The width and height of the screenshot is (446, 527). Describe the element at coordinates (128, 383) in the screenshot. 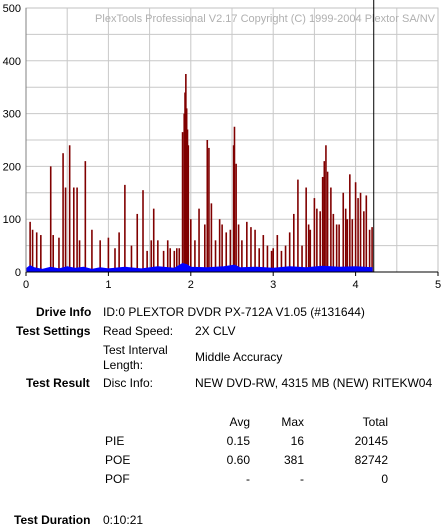

I see `disc-info-label: Disc Info:` at that location.